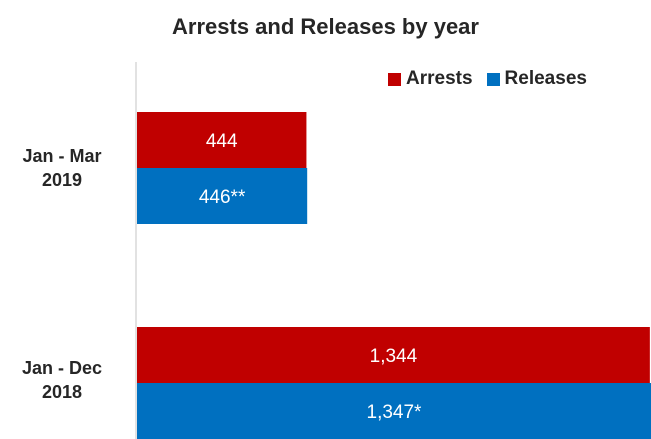  I want to click on bar-arrests-jan-mar-2019, so click(222, 140).